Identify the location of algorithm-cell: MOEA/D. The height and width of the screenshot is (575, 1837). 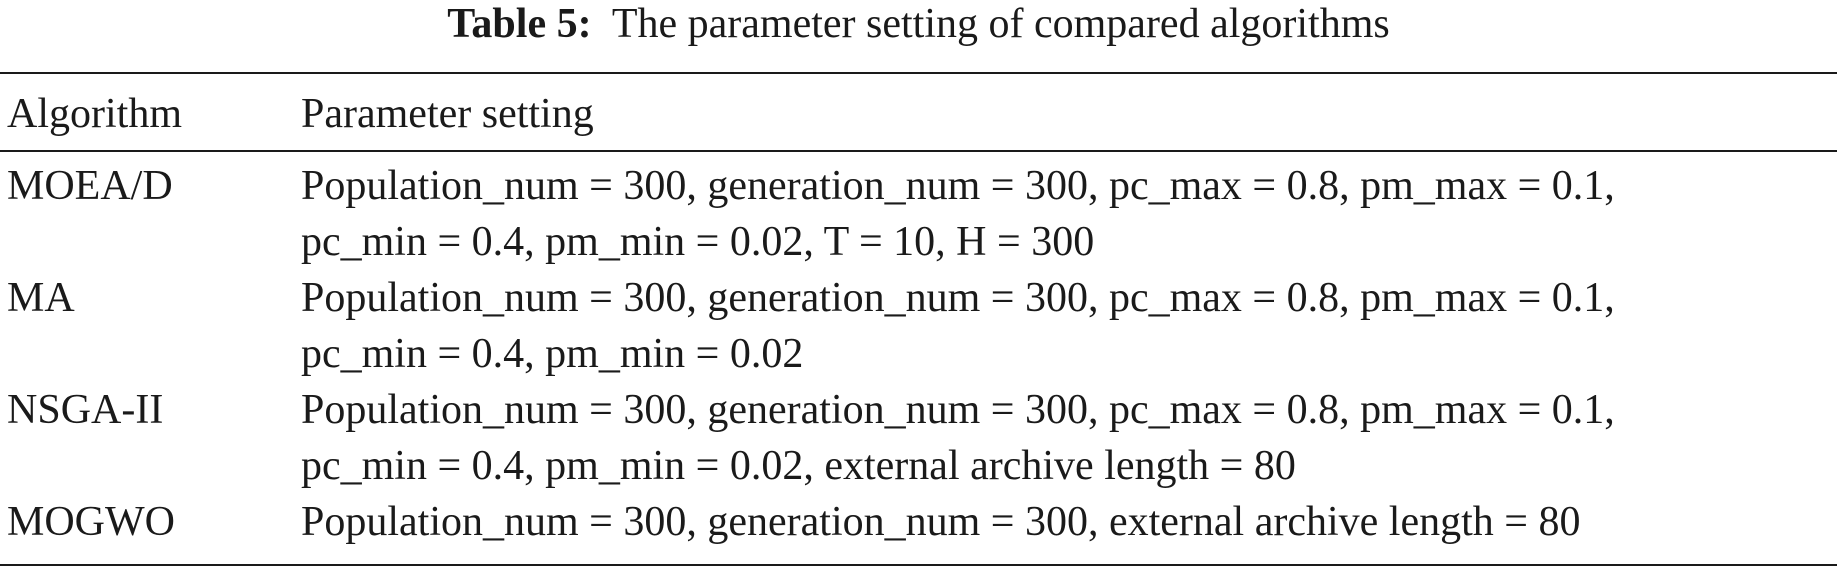
(90, 186).